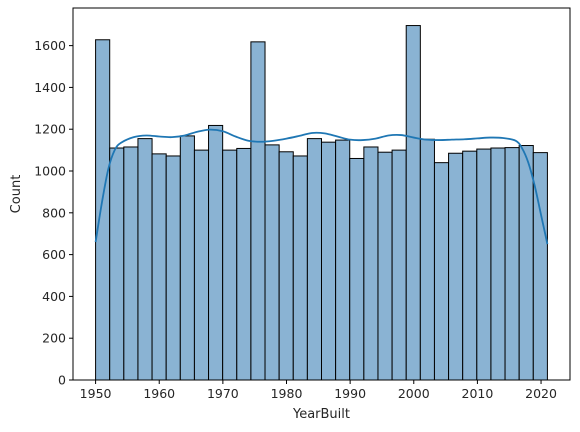 The width and height of the screenshot is (580, 432). I want to click on x-tick-label: 1990, so click(350, 393).